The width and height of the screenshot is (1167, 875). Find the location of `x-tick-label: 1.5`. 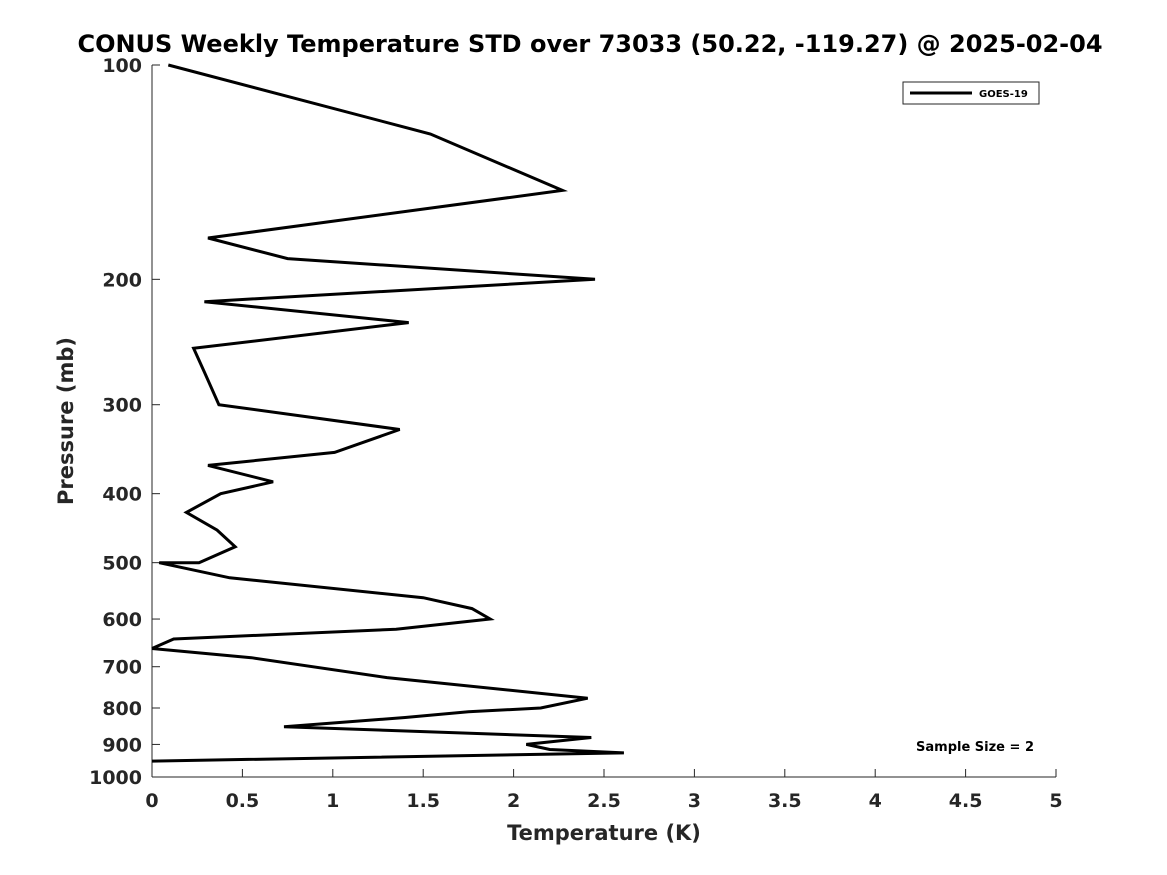

x-tick-label: 1.5 is located at coordinates (423, 801).